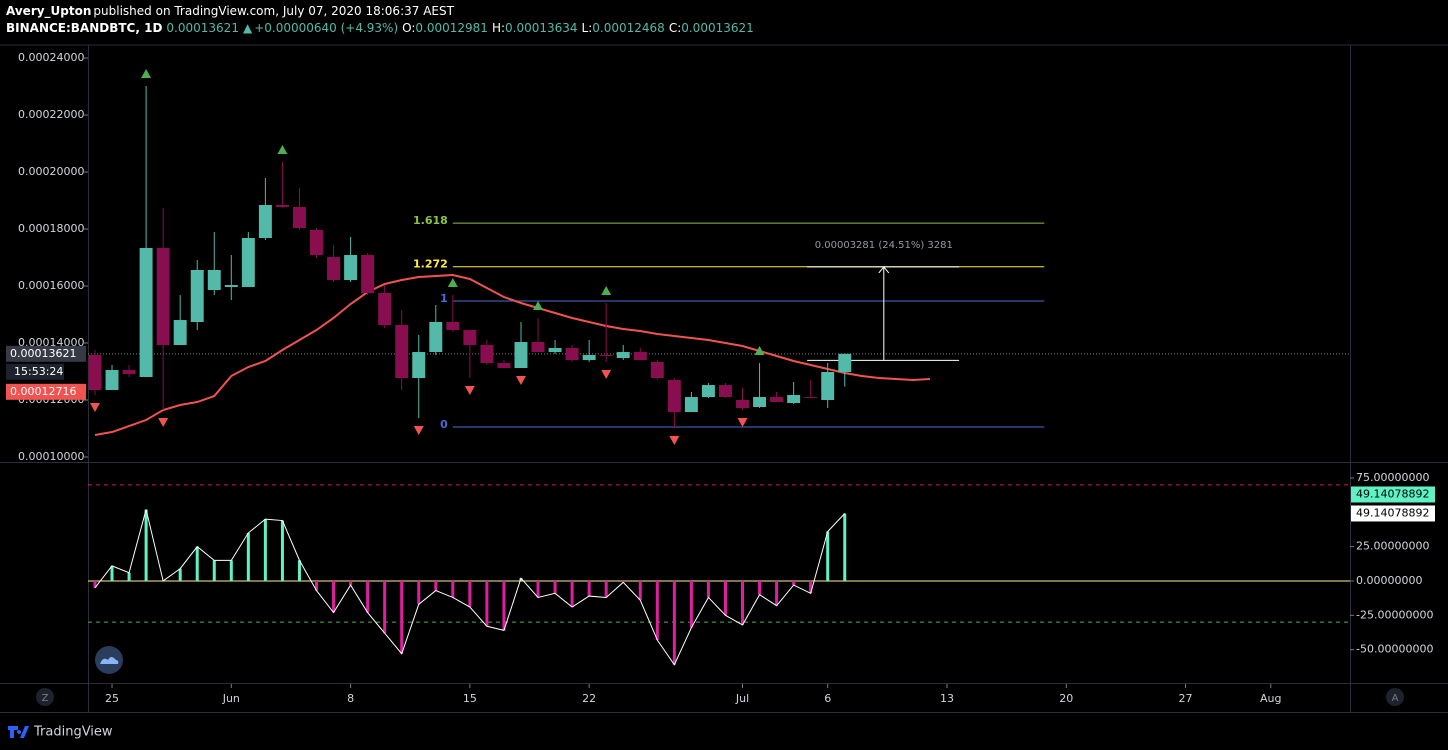  Describe the element at coordinates (498, 28) in the screenshot. I see `ohlc-label: H:` at that location.